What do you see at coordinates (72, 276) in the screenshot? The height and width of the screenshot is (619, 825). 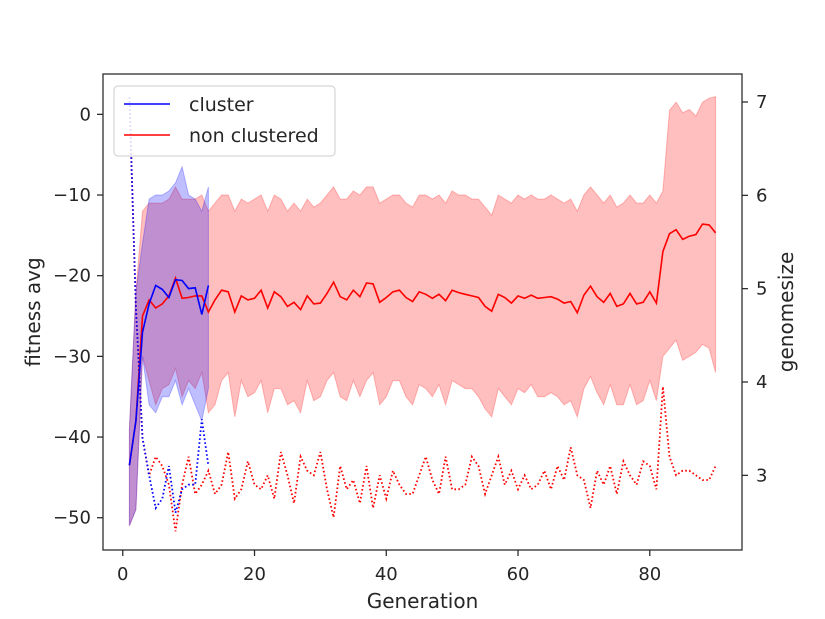 I see `y-tick-label: −20` at bounding box center [72, 276].